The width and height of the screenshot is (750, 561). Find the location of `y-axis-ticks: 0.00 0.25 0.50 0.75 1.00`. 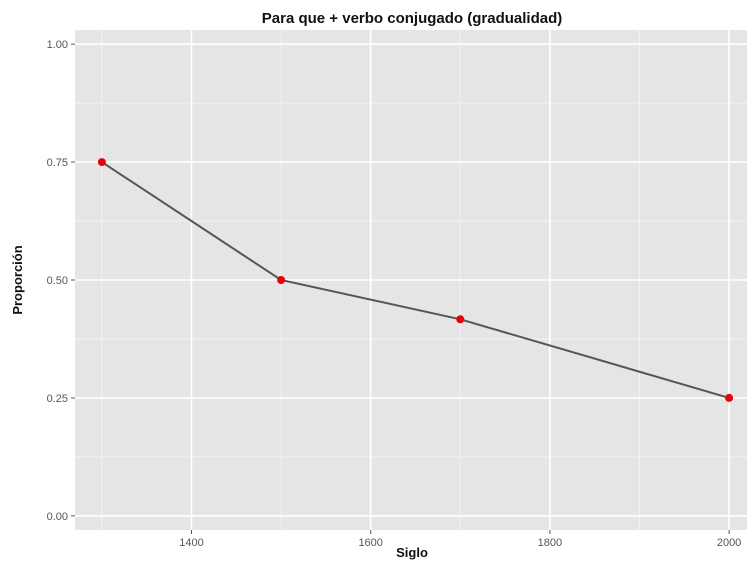

y-axis-ticks: 0.00 0.25 0.50 0.75 1.00 is located at coordinates (61, 281).